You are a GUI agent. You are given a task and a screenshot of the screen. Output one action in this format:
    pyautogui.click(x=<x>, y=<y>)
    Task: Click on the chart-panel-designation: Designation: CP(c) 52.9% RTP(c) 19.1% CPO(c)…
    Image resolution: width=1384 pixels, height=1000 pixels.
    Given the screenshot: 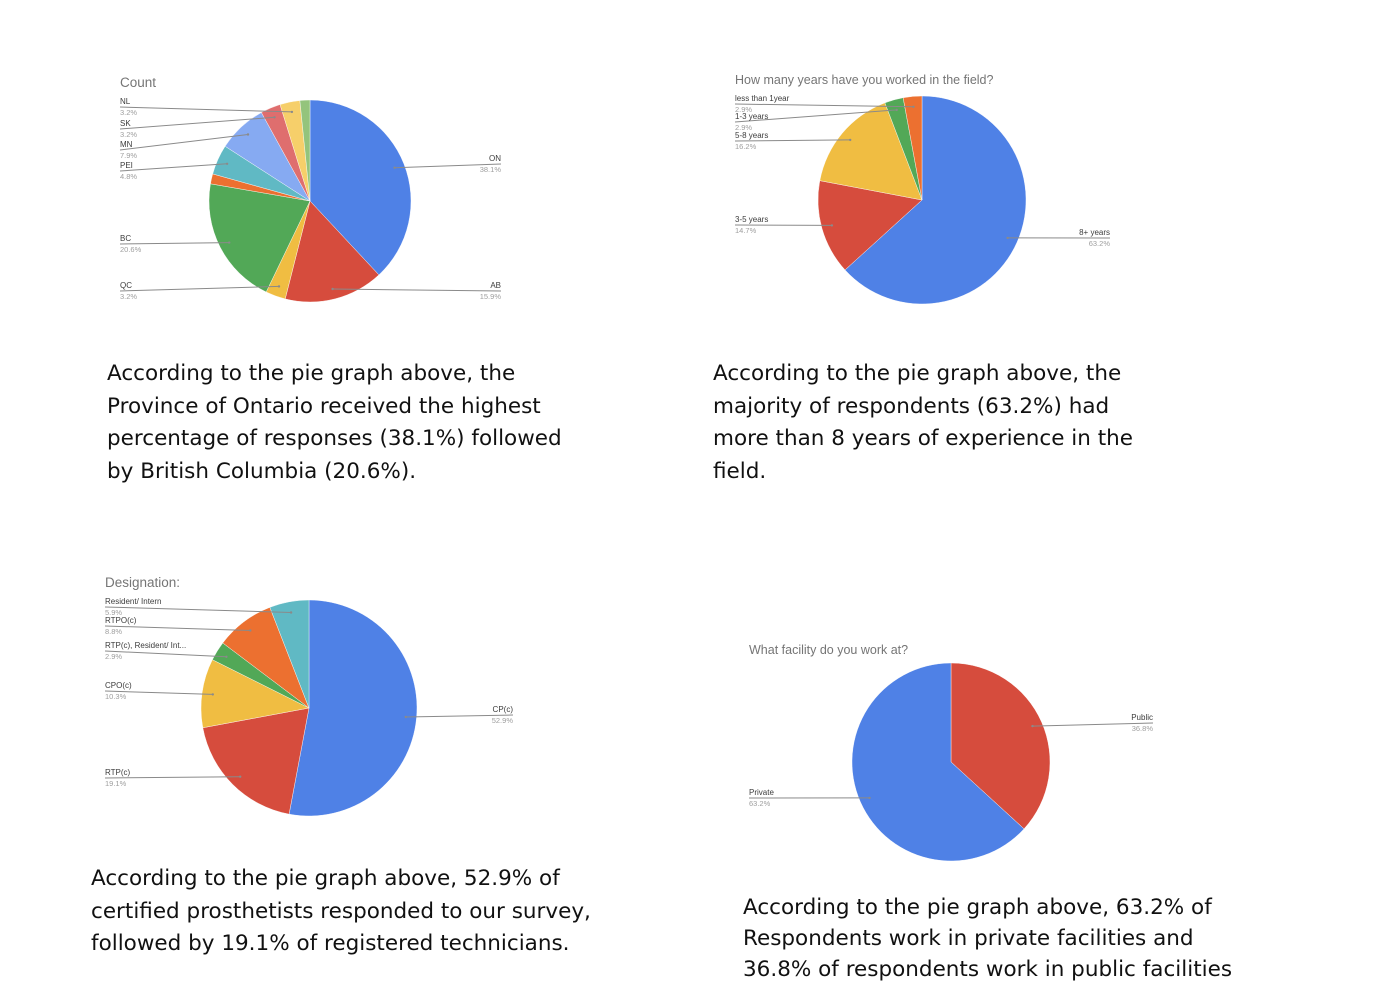 What is the action you would take?
    pyautogui.click(x=341, y=765)
    